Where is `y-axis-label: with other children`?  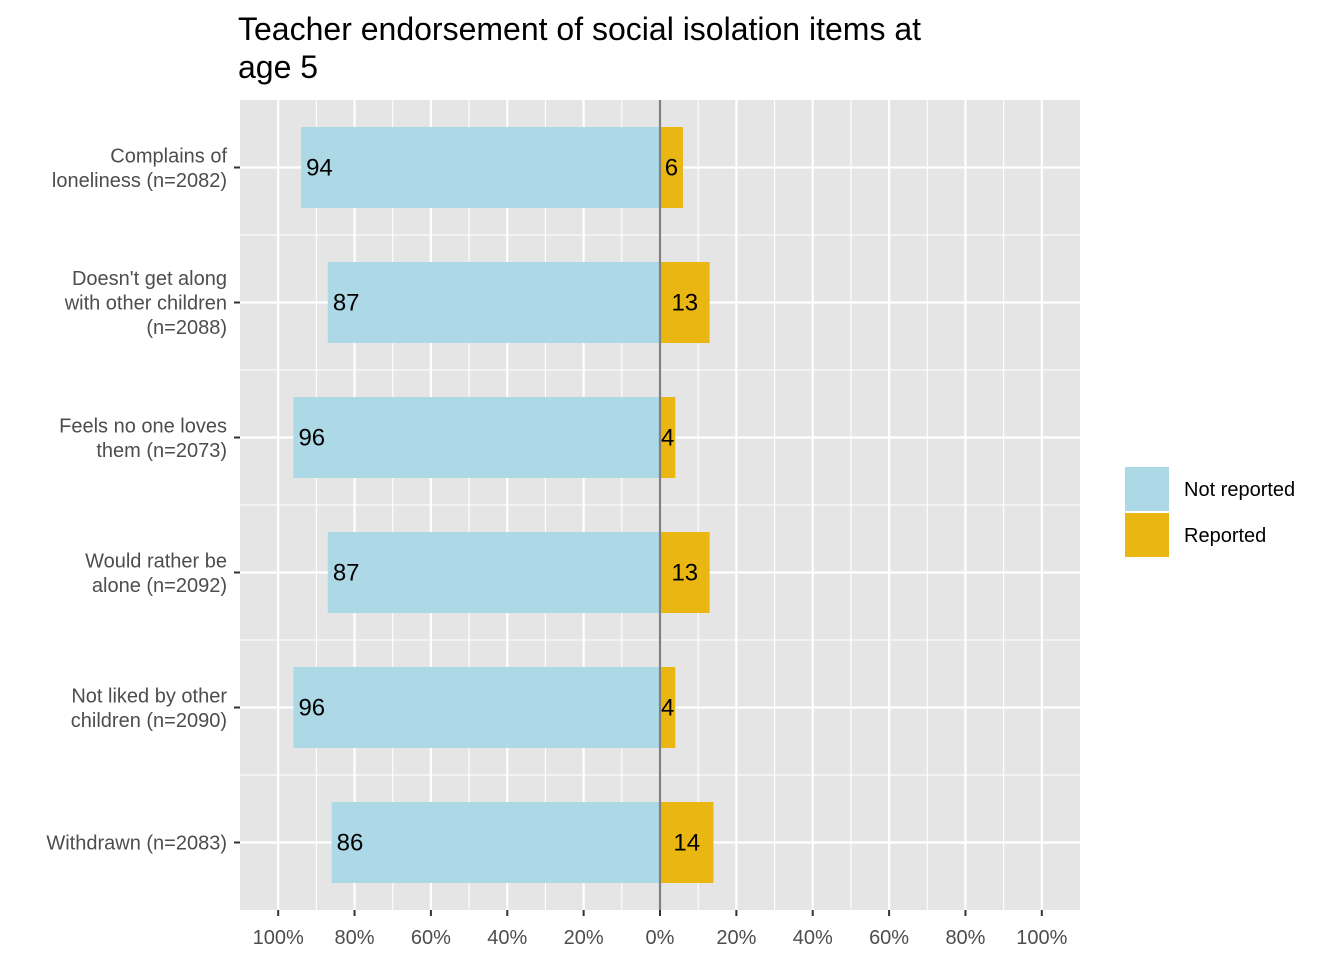
y-axis-label: with other children is located at coordinates (145, 304).